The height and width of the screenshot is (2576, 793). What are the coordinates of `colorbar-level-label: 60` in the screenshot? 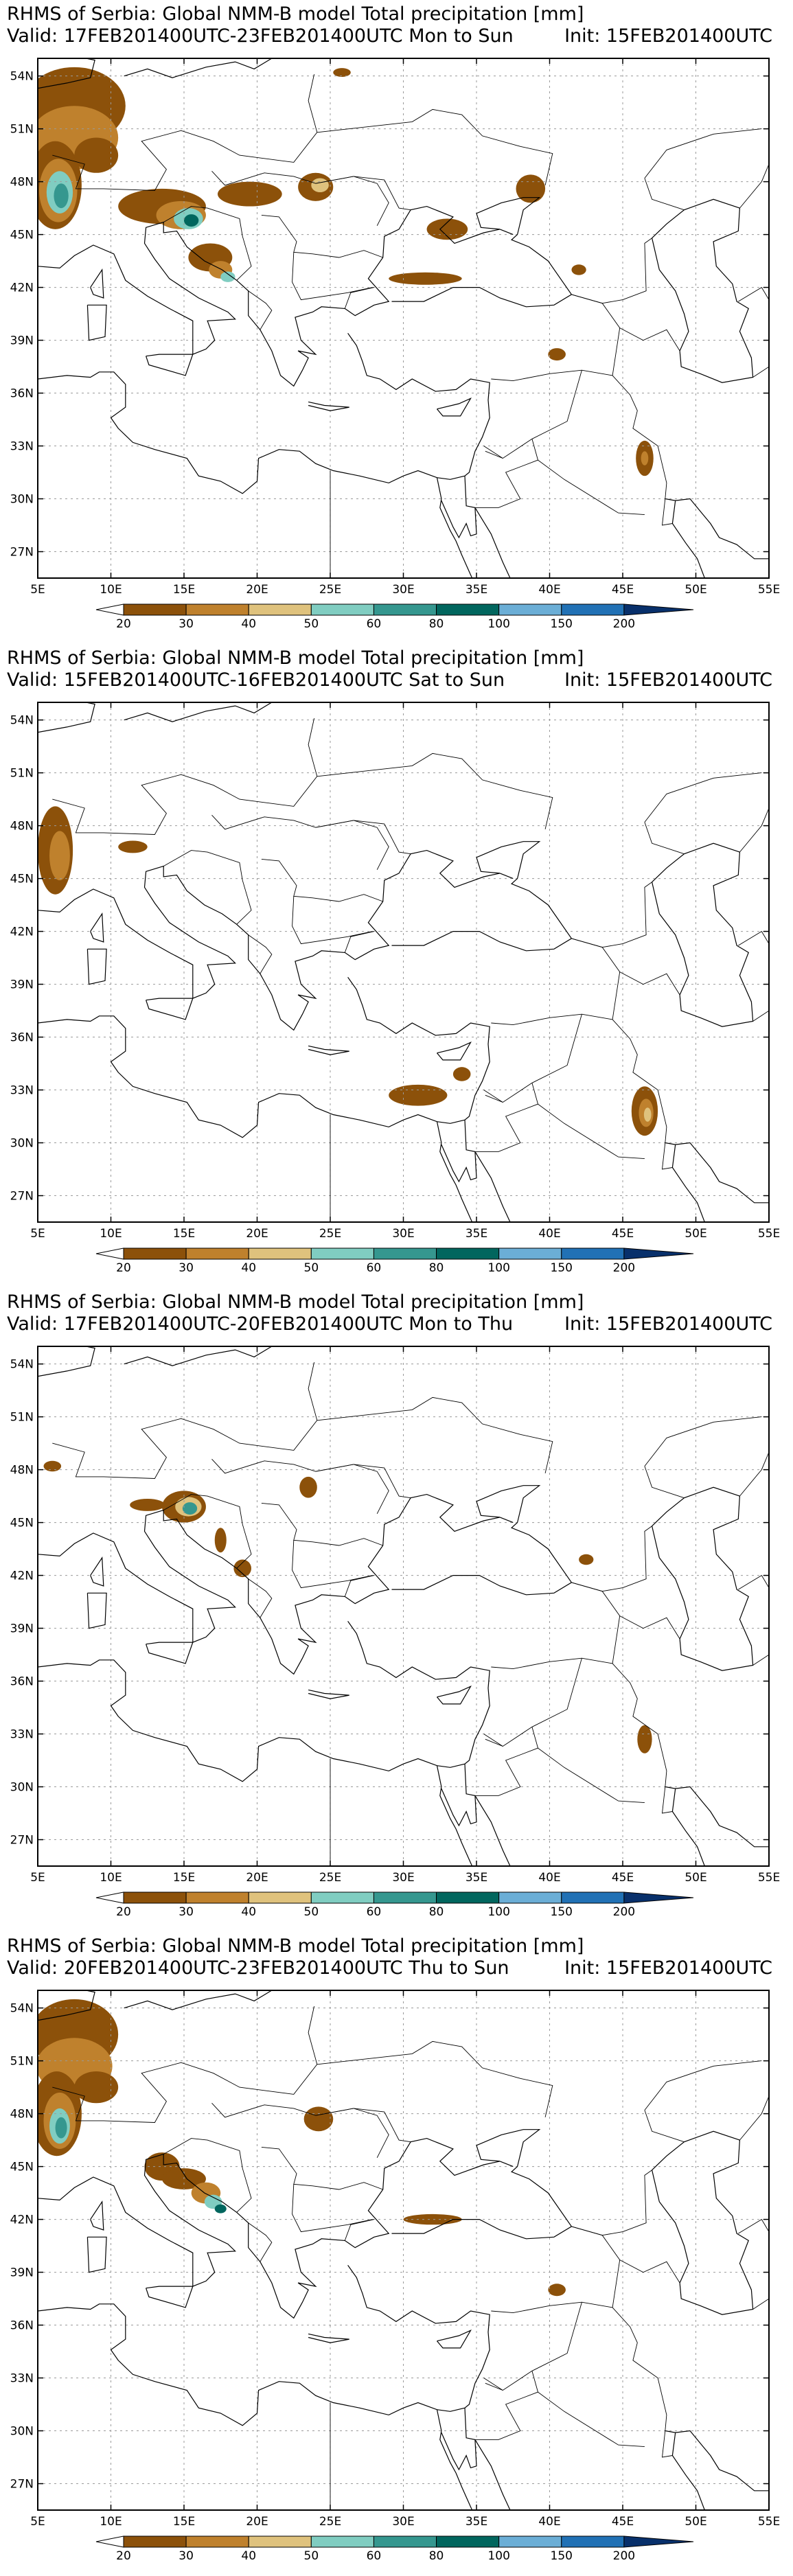 It's located at (374, 1268).